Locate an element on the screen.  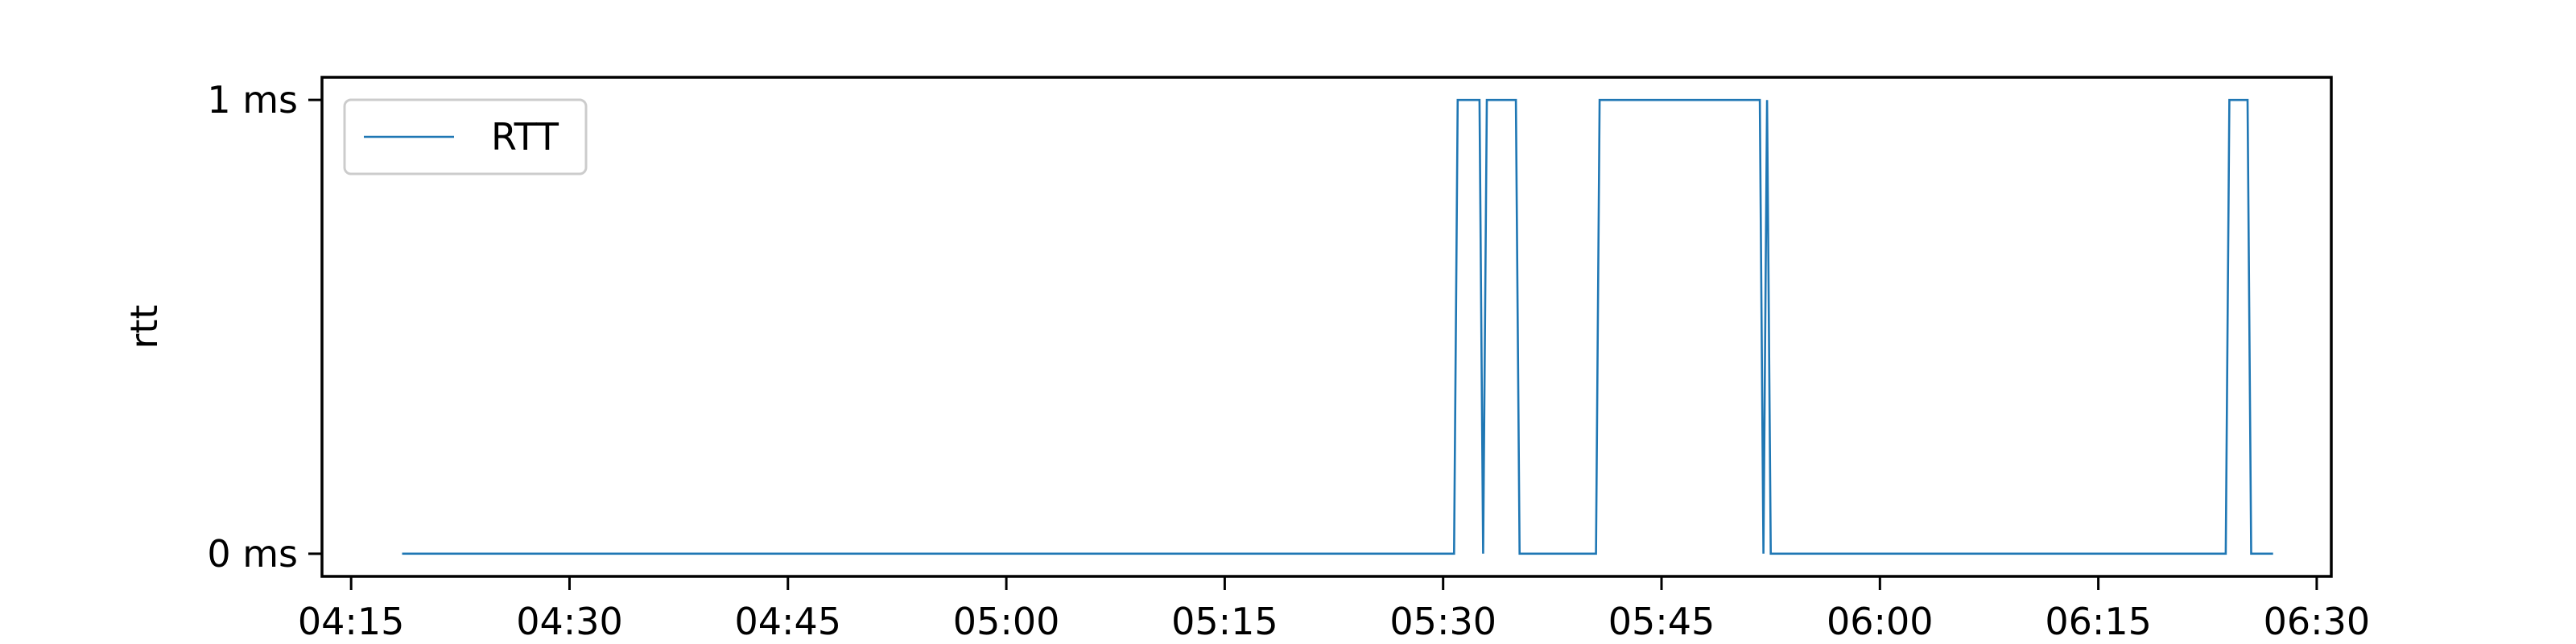
x-tick-label: 05:15 is located at coordinates (1224, 621).